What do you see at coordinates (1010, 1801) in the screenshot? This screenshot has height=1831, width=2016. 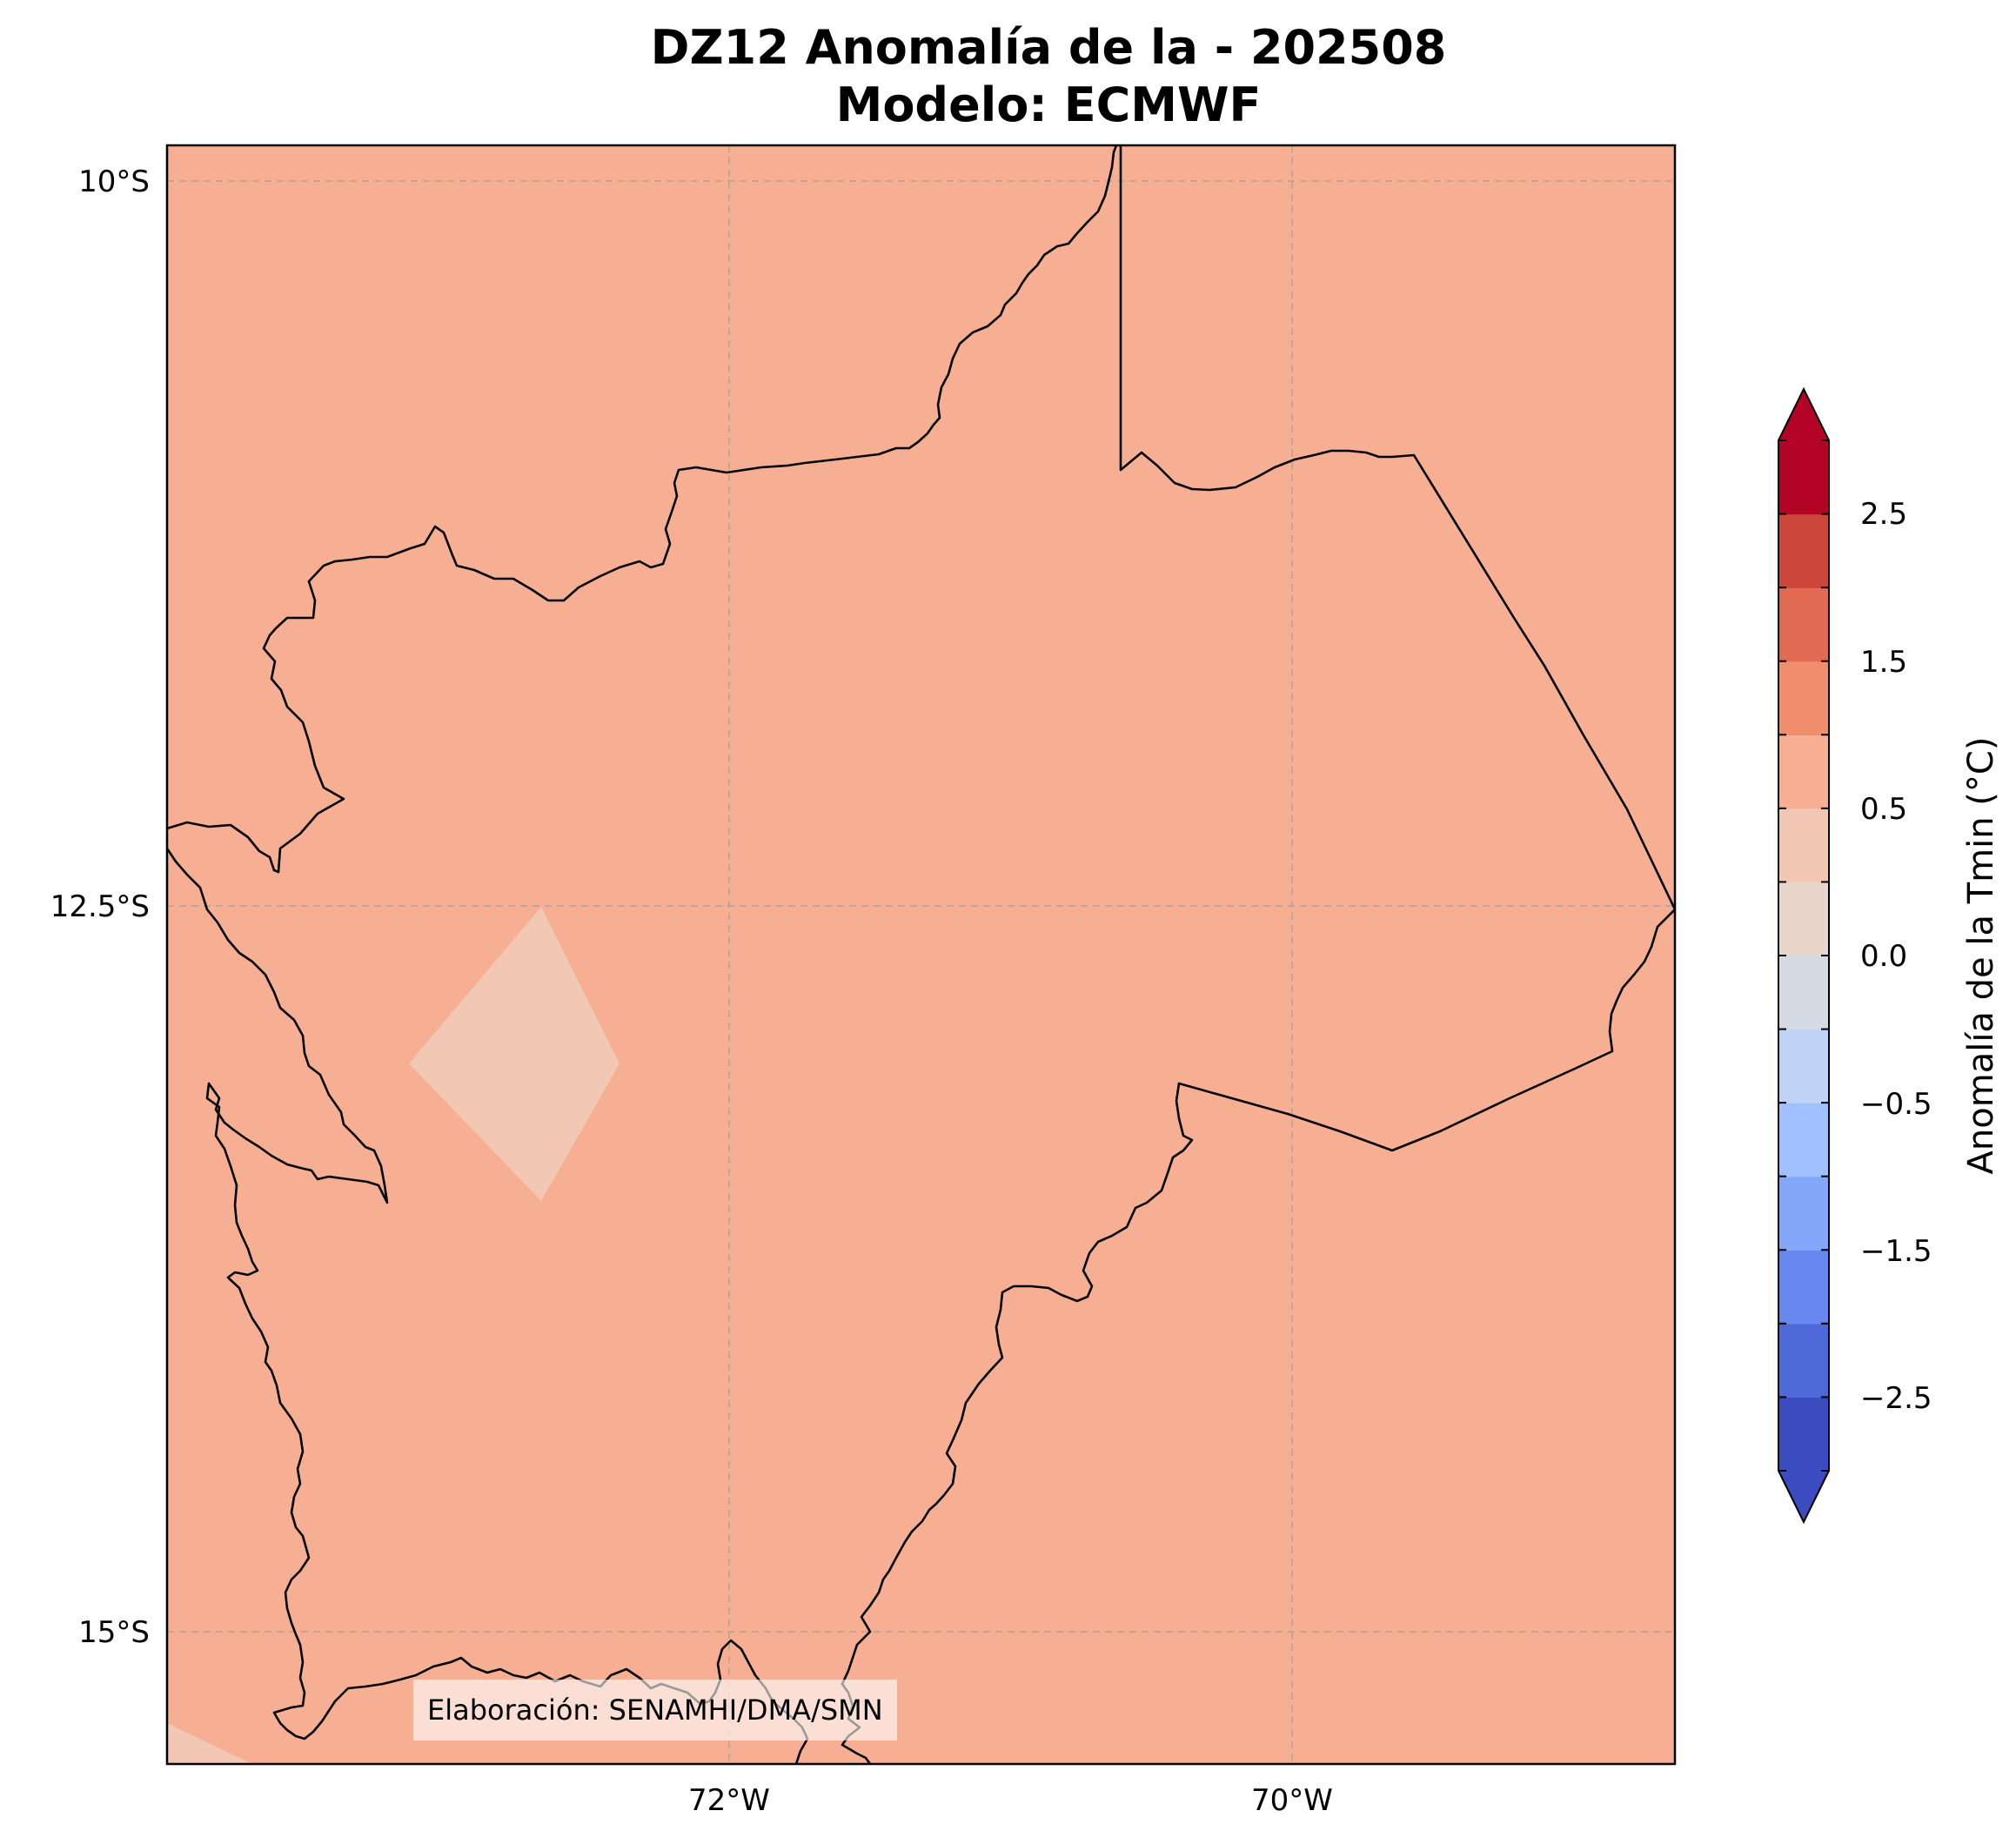 I see `lon-tick-labels: 72°W 70°W` at bounding box center [1010, 1801].